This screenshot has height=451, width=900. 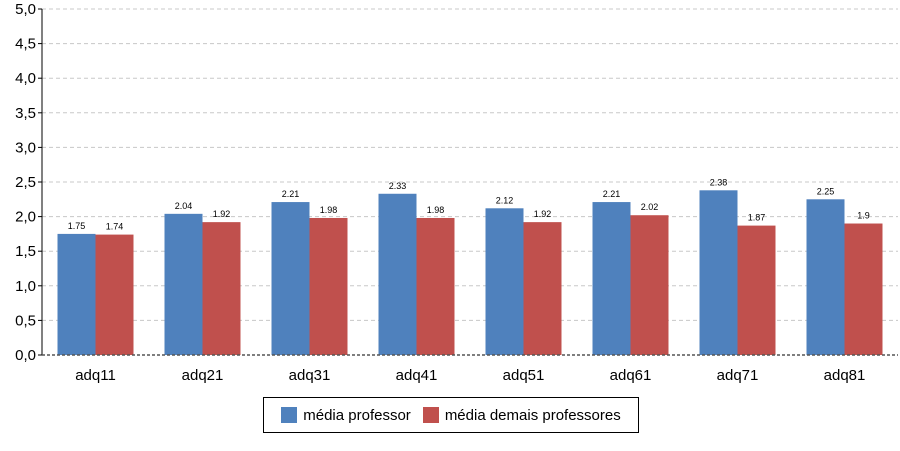 I want to click on y-tick-label: 2,5, so click(x=25, y=182).